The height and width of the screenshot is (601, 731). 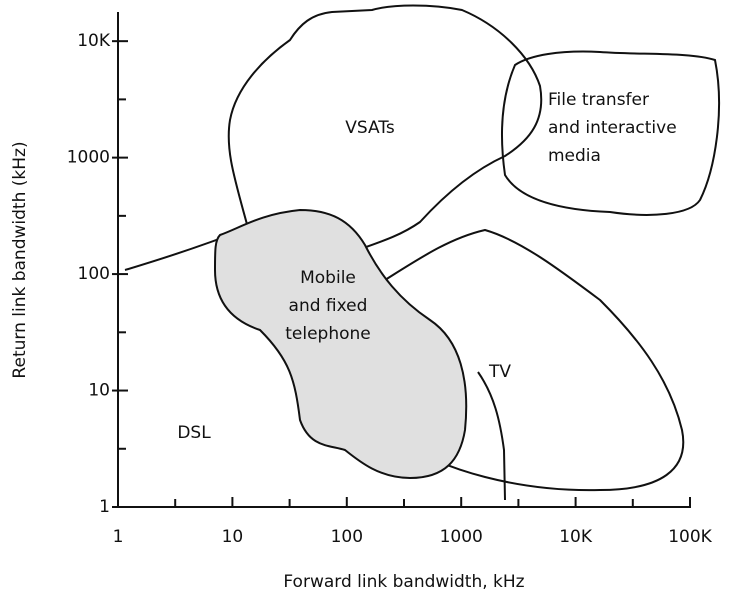 I want to click on tv-tail, so click(x=491, y=436).